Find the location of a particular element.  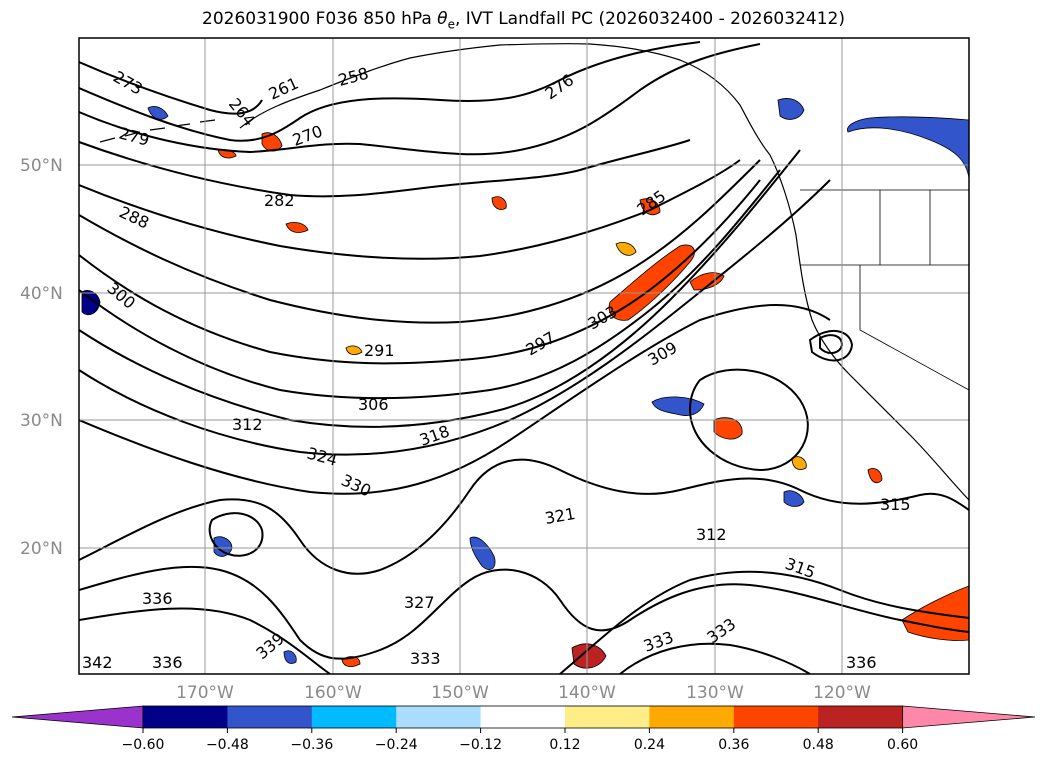

colorbar-frame is located at coordinates (522, 717).